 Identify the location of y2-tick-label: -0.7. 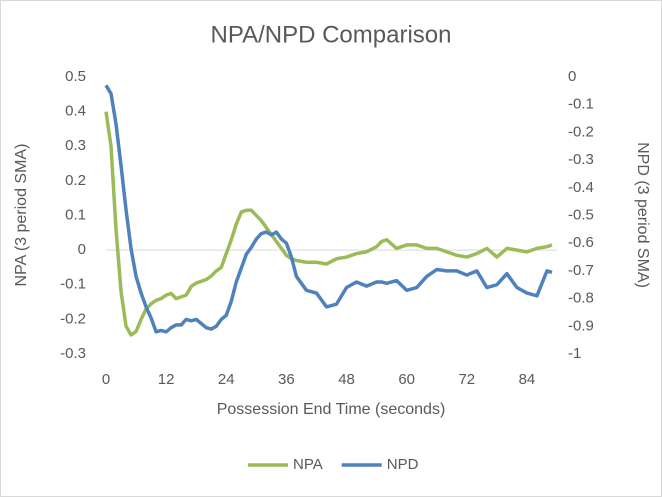
(581, 270).